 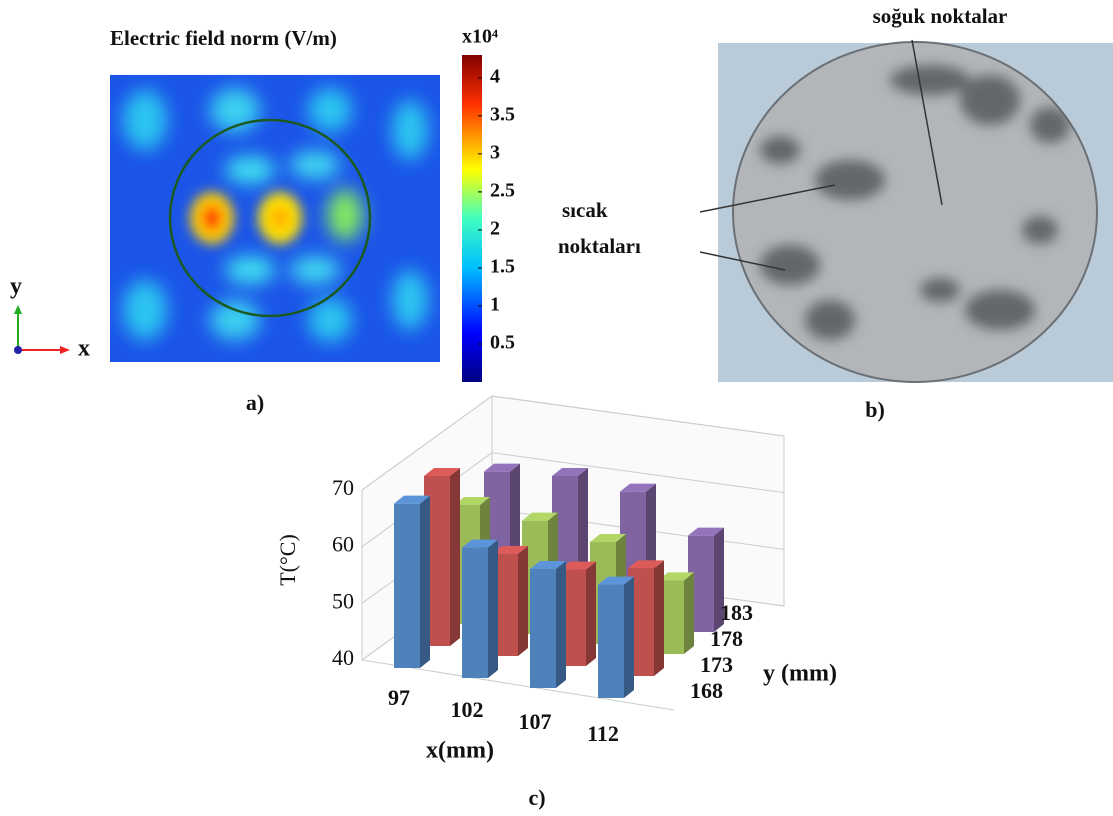 I want to click on colorbar-tick-label: 4, so click(x=495, y=76).